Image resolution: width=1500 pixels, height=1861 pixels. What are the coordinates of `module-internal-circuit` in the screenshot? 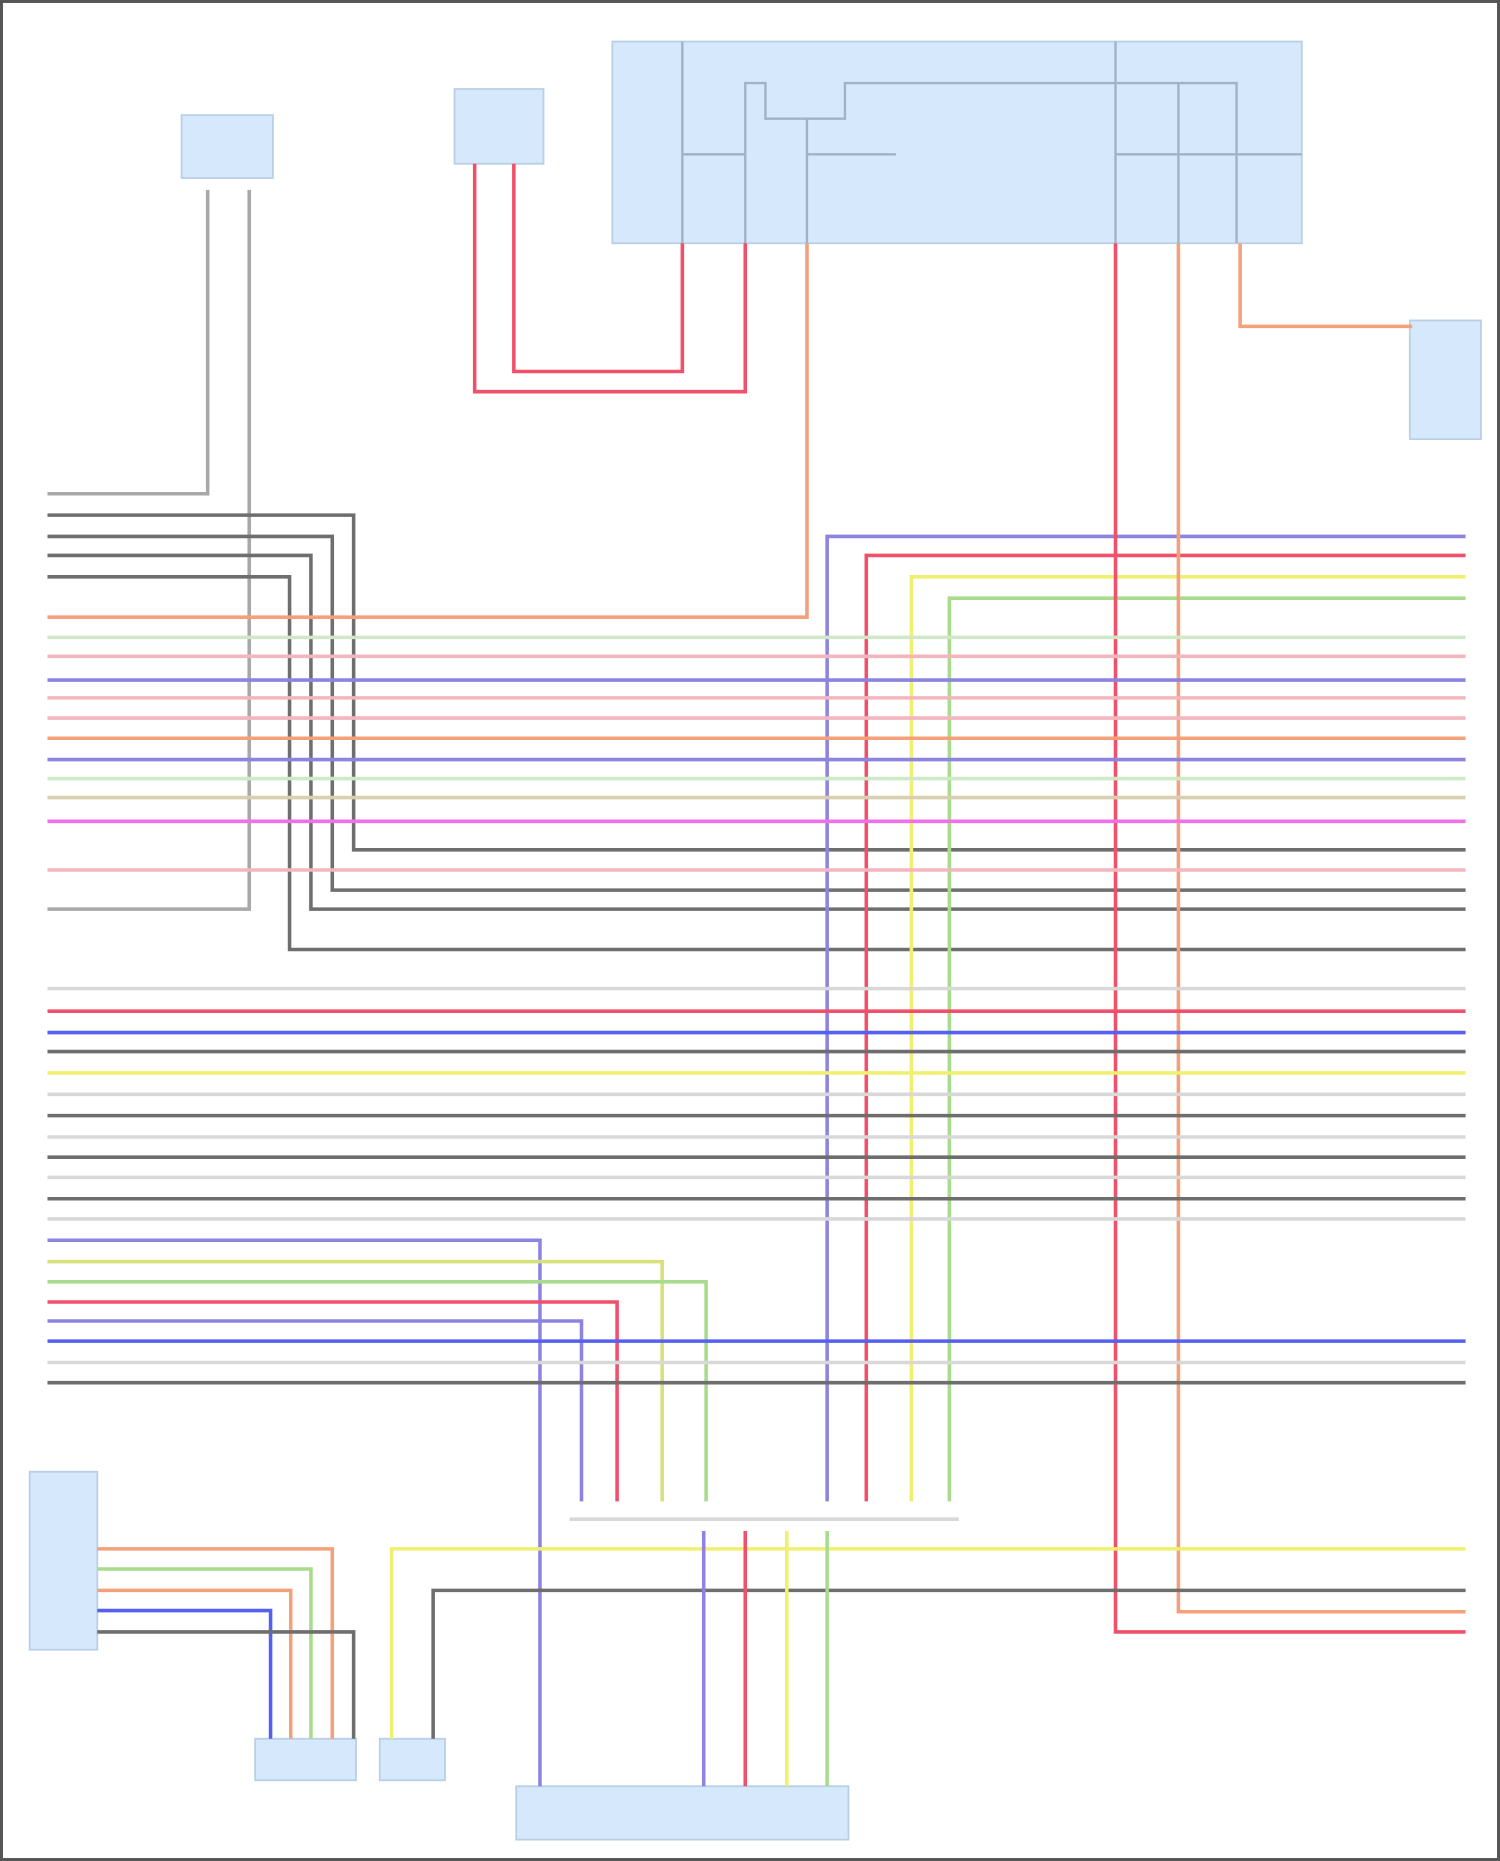 It's located at (991, 142).